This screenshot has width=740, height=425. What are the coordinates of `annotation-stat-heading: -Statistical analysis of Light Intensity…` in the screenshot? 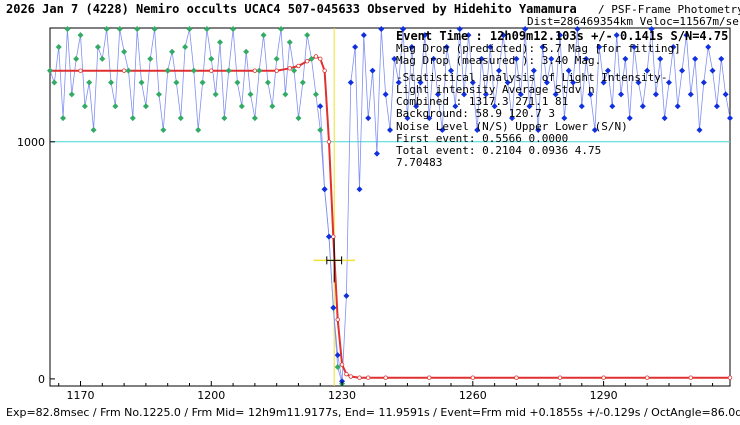 It's located at (532, 77).